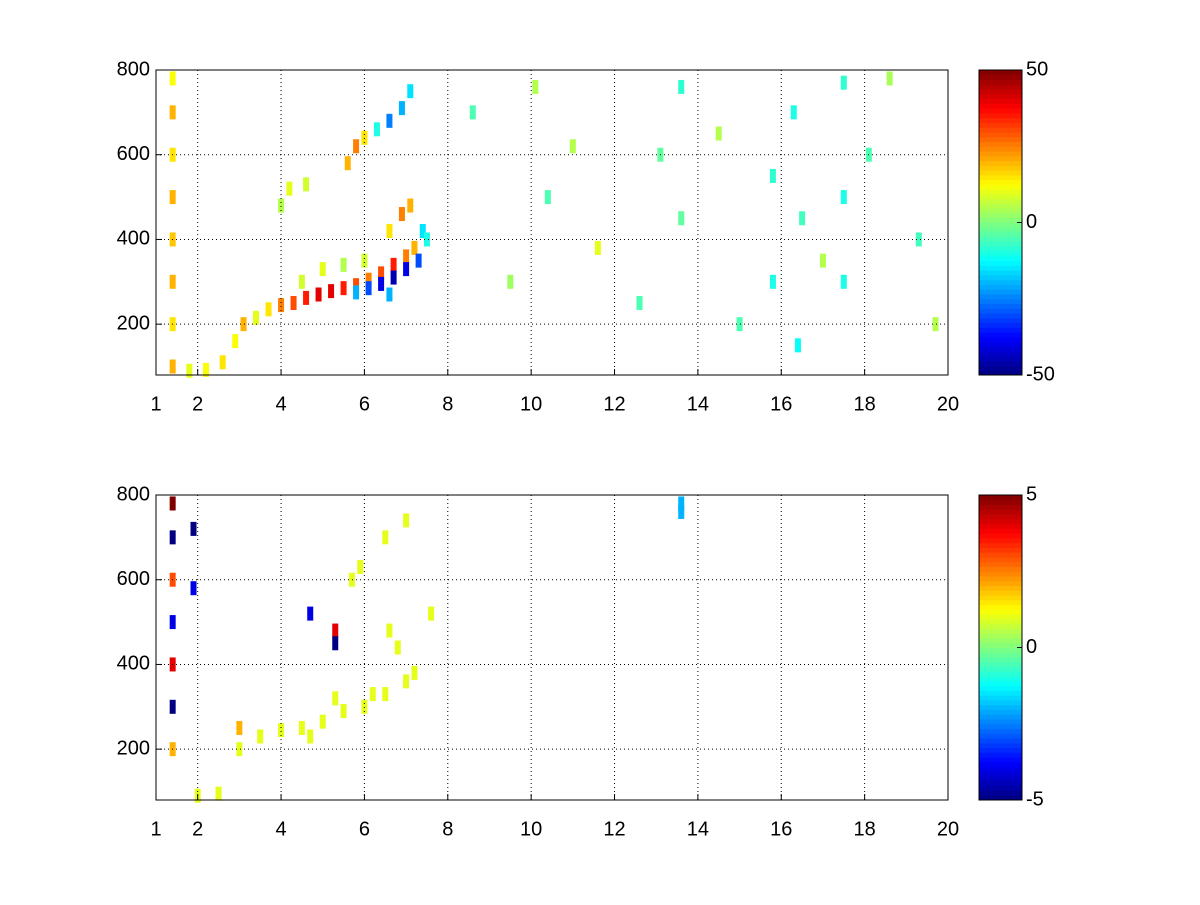 This screenshot has width=1200, height=905. What do you see at coordinates (447, 404) in the screenshot?
I see `x-tick-label: 8` at bounding box center [447, 404].